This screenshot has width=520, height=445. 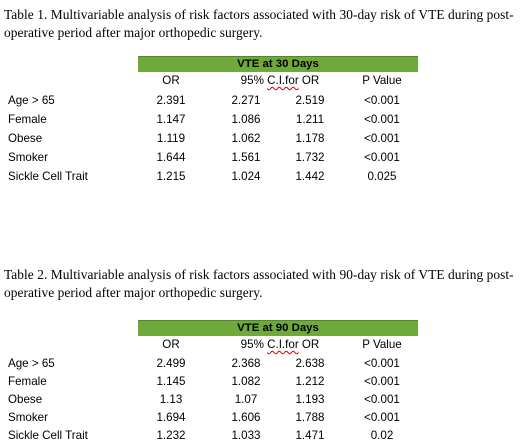 I want to click on row-p: 0.025, so click(x=382, y=176).